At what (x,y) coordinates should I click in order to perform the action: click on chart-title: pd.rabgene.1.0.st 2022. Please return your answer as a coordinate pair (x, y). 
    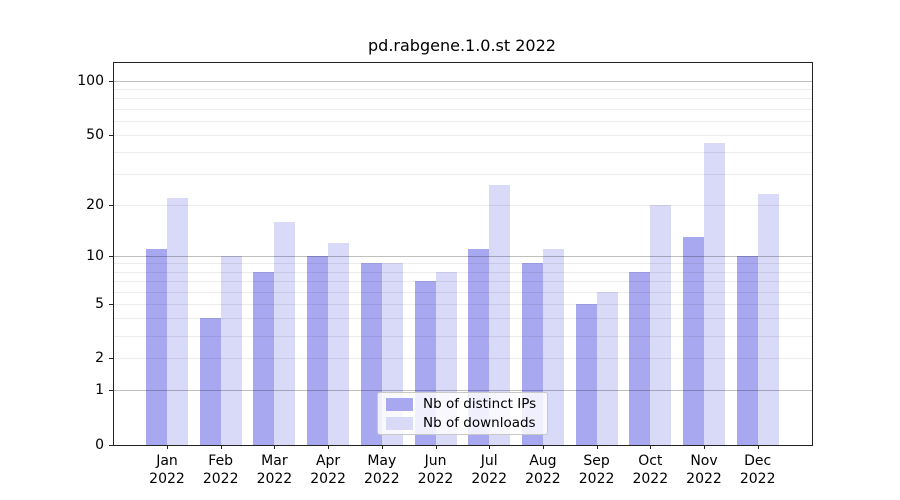
    Looking at the image, I should click on (462, 45).